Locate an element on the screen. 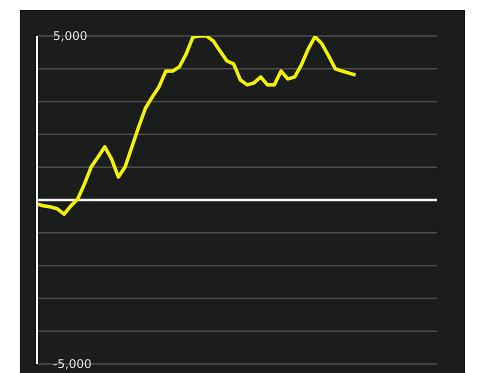 The height and width of the screenshot is (373, 480). y-tick-label: -5,000 is located at coordinates (72, 364).